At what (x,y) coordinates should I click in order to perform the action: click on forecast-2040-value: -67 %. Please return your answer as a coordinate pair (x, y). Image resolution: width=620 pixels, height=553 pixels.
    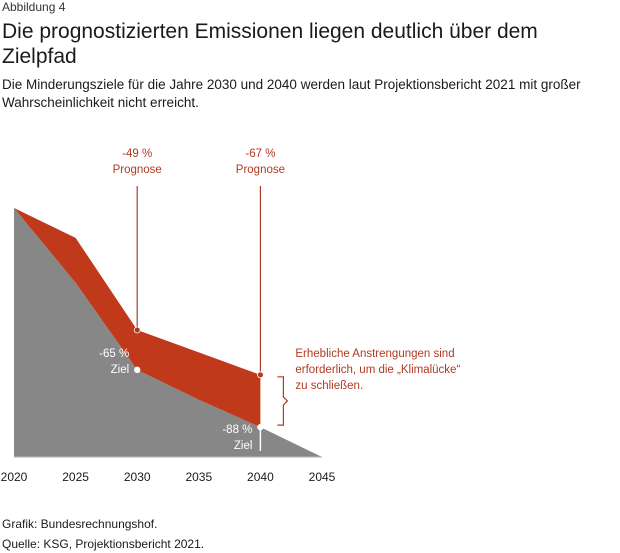
    Looking at the image, I should click on (260, 154).